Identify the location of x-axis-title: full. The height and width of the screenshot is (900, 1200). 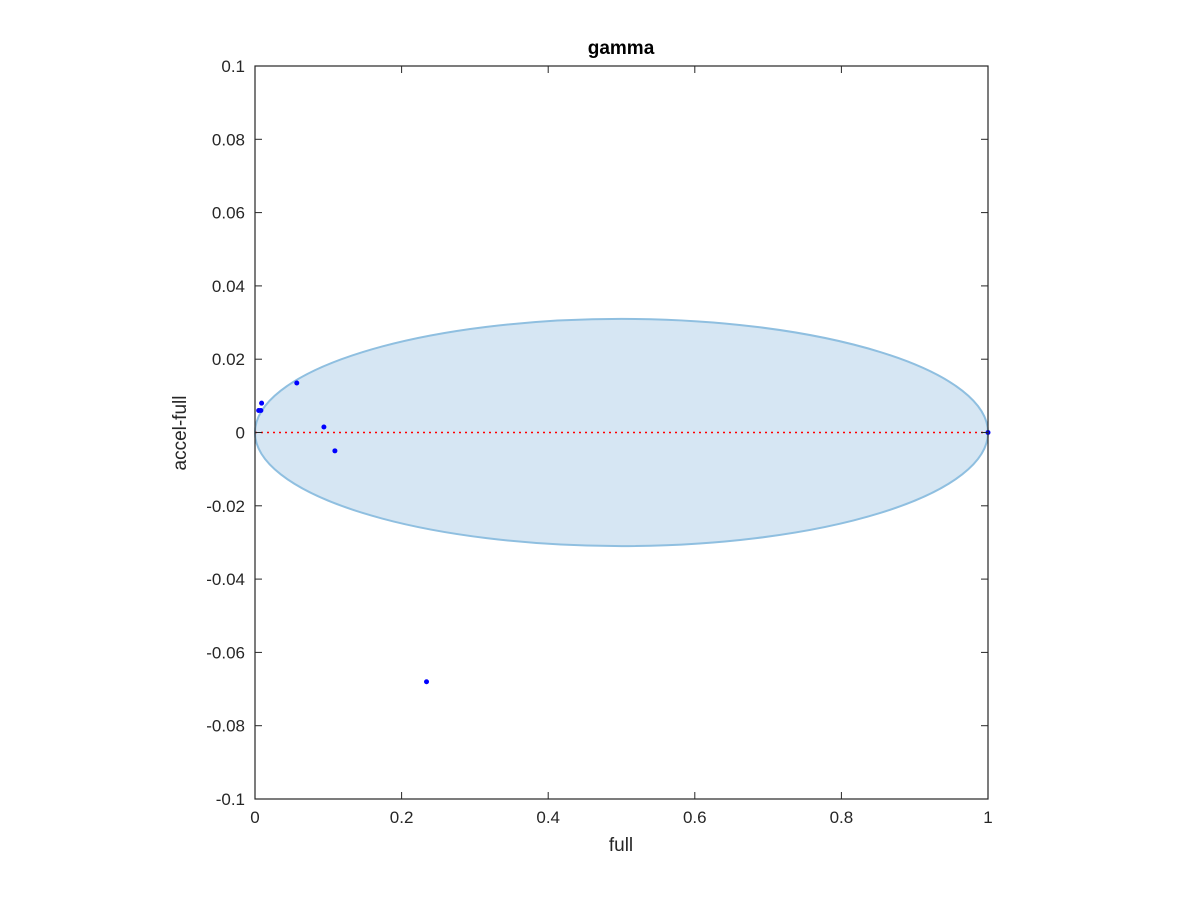
(621, 845).